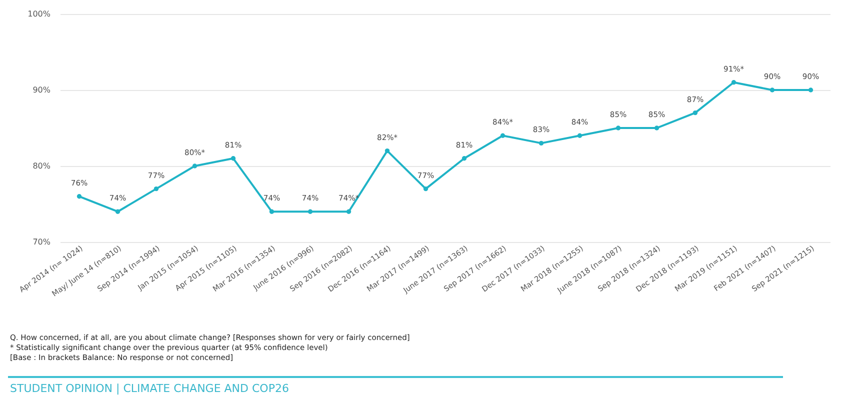 Image resolution: width=845 pixels, height=401 pixels. Describe the element at coordinates (39, 14) in the screenshot. I see `y-tick-label: 100%` at that location.